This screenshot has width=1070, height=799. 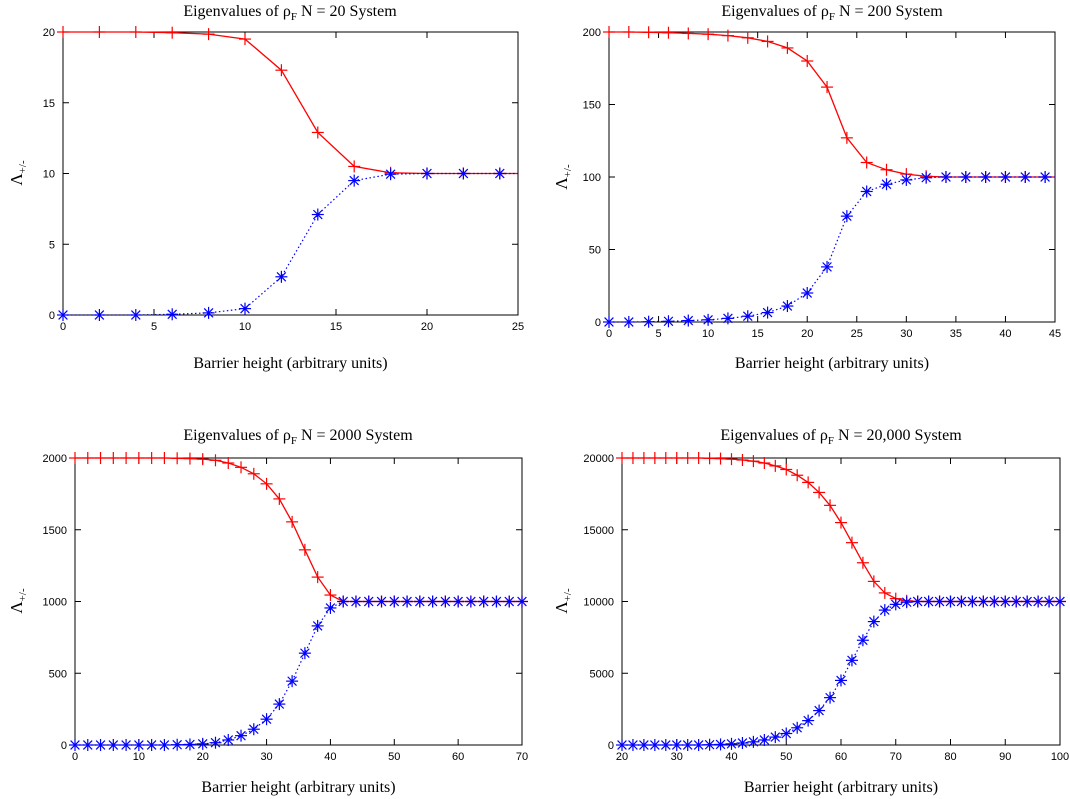 What do you see at coordinates (598, 603) in the screenshot?
I see `y-tick-label: 10000` at bounding box center [598, 603].